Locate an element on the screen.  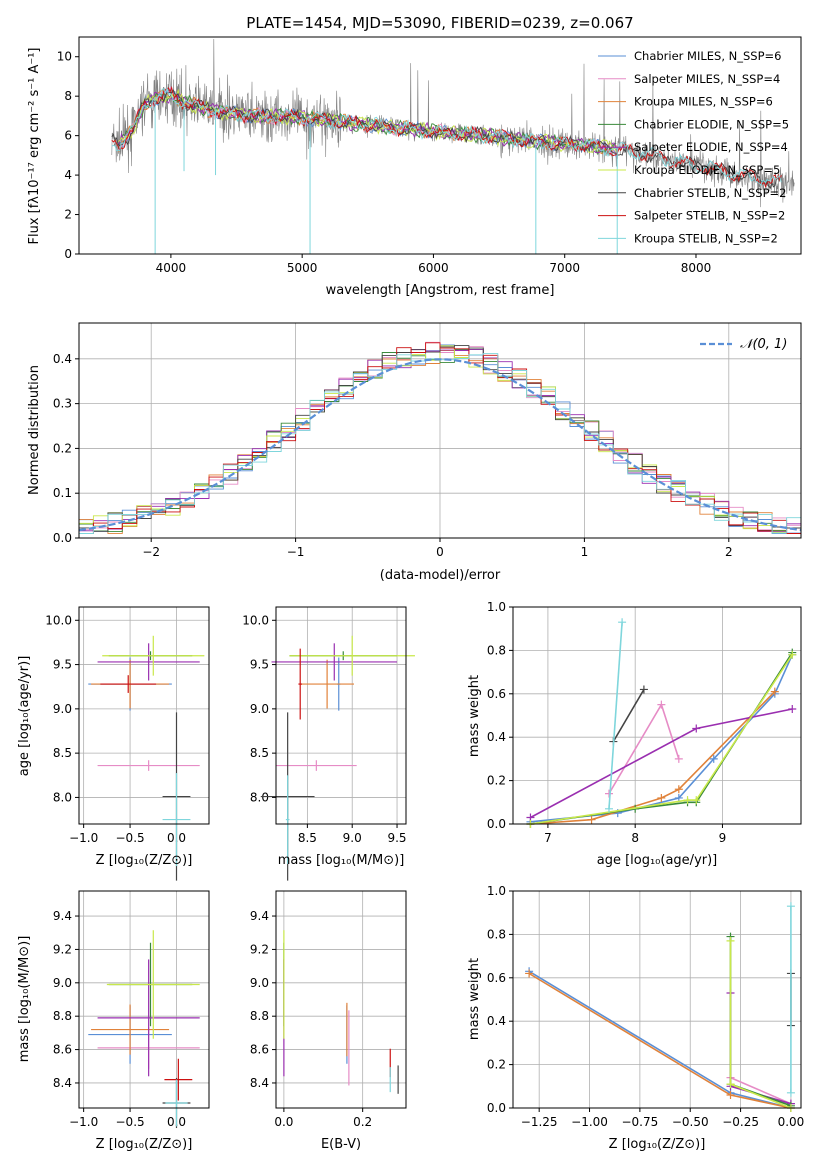
y-tick-label: 2 is located at coordinates (68, 215).